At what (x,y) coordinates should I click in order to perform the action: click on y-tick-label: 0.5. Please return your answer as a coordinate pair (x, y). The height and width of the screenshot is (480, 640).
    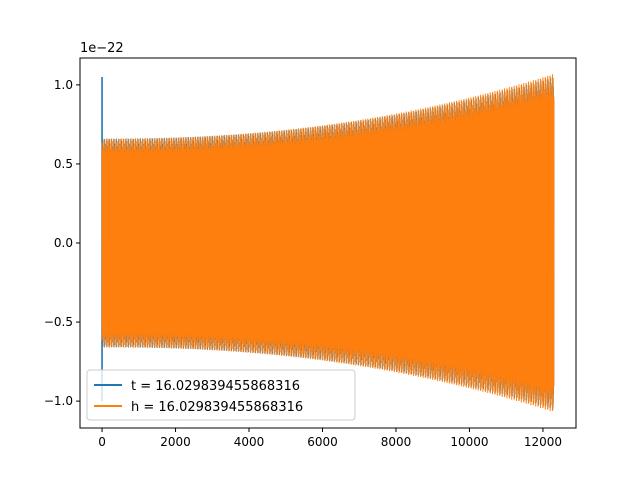
    Looking at the image, I should click on (63, 164).